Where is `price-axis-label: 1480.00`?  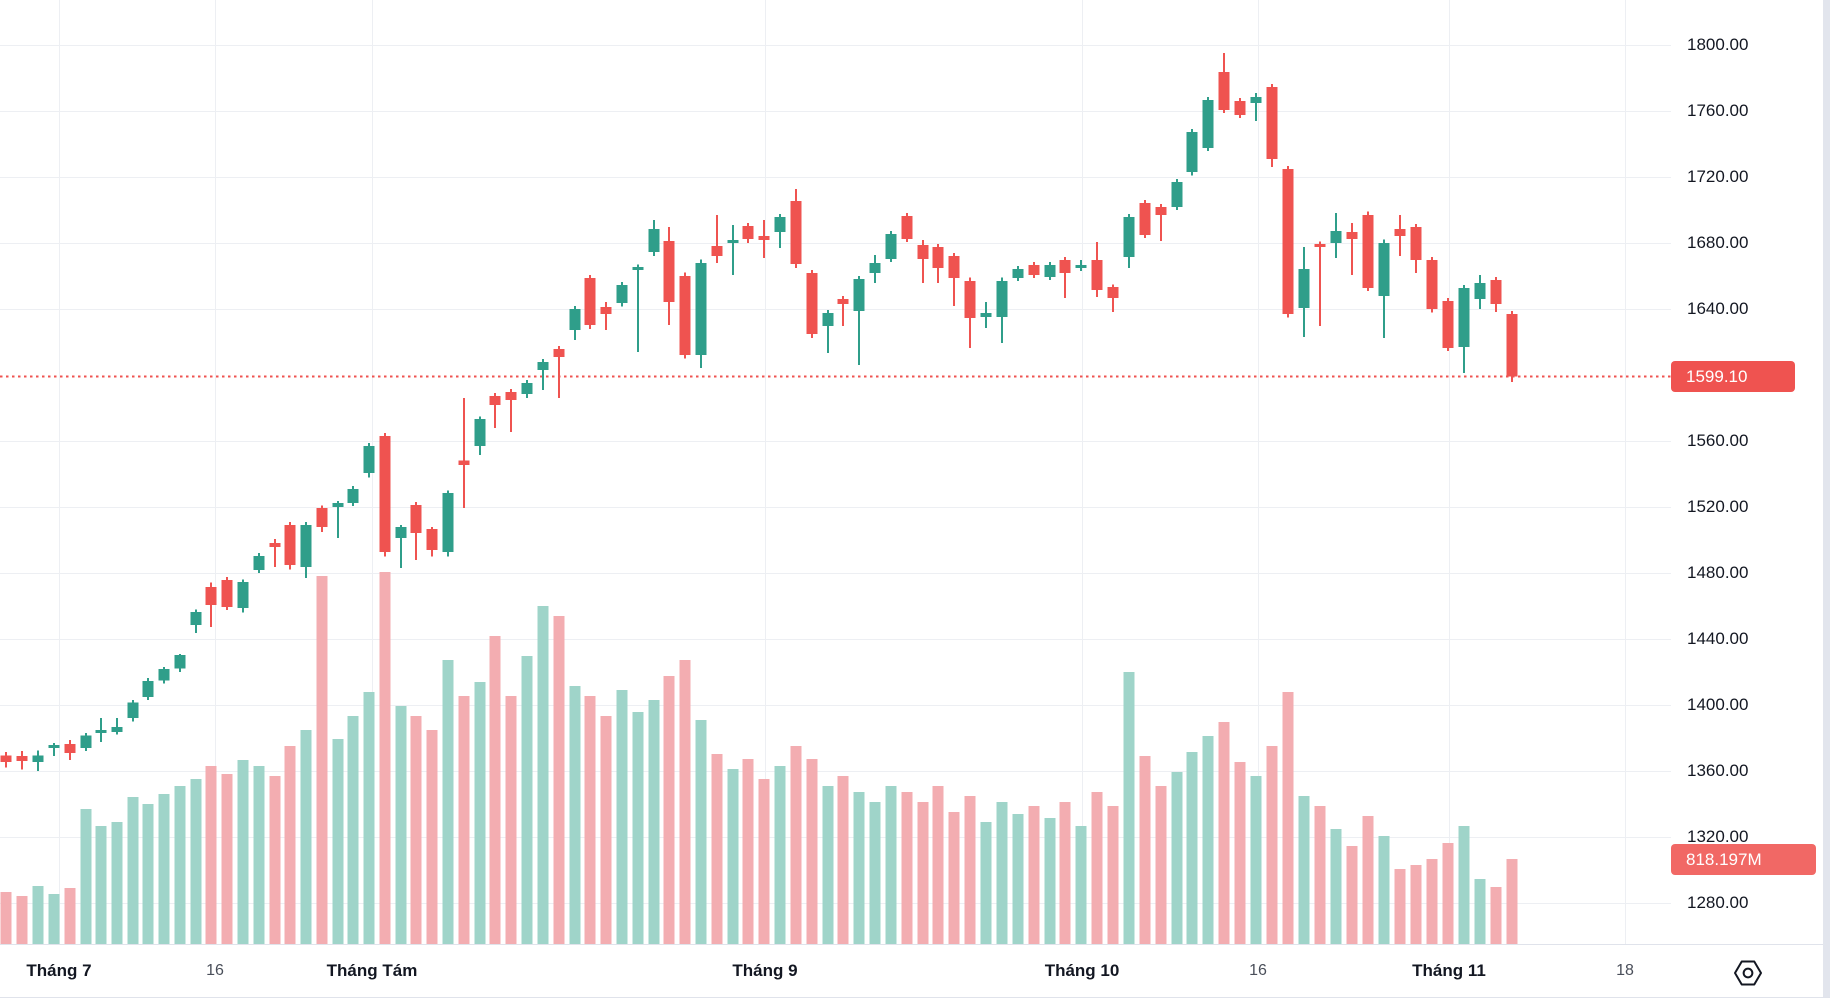
price-axis-label: 1480.00 is located at coordinates (1718, 572).